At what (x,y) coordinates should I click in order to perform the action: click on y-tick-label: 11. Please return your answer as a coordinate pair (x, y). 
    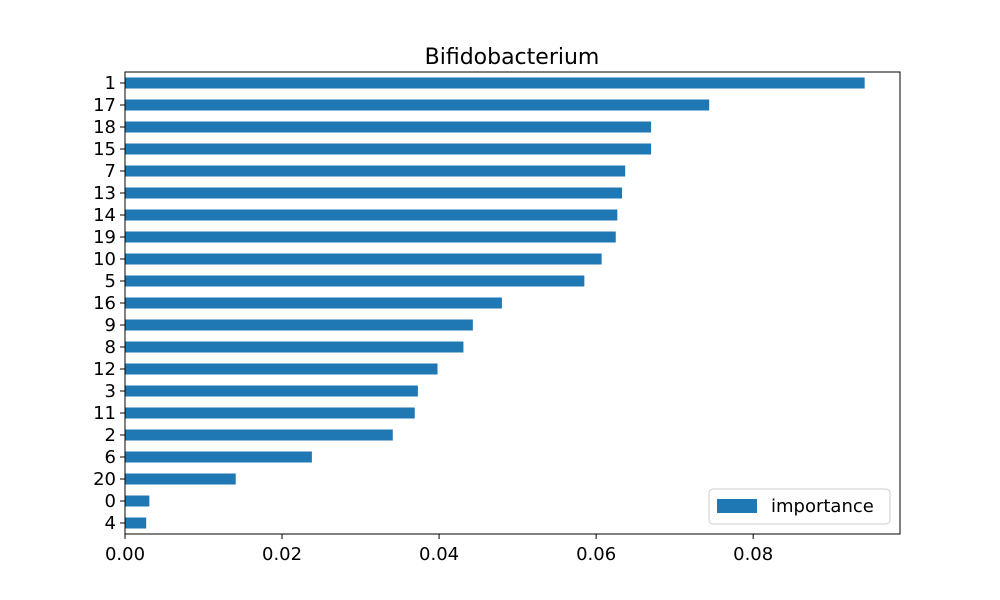
    Looking at the image, I should click on (104, 413).